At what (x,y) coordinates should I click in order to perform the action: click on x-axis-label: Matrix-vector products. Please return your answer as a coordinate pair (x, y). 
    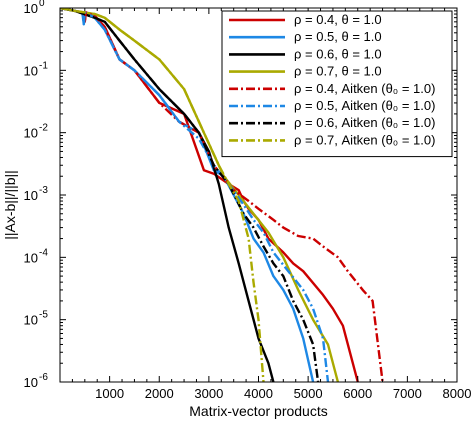
    Looking at the image, I should click on (258, 411).